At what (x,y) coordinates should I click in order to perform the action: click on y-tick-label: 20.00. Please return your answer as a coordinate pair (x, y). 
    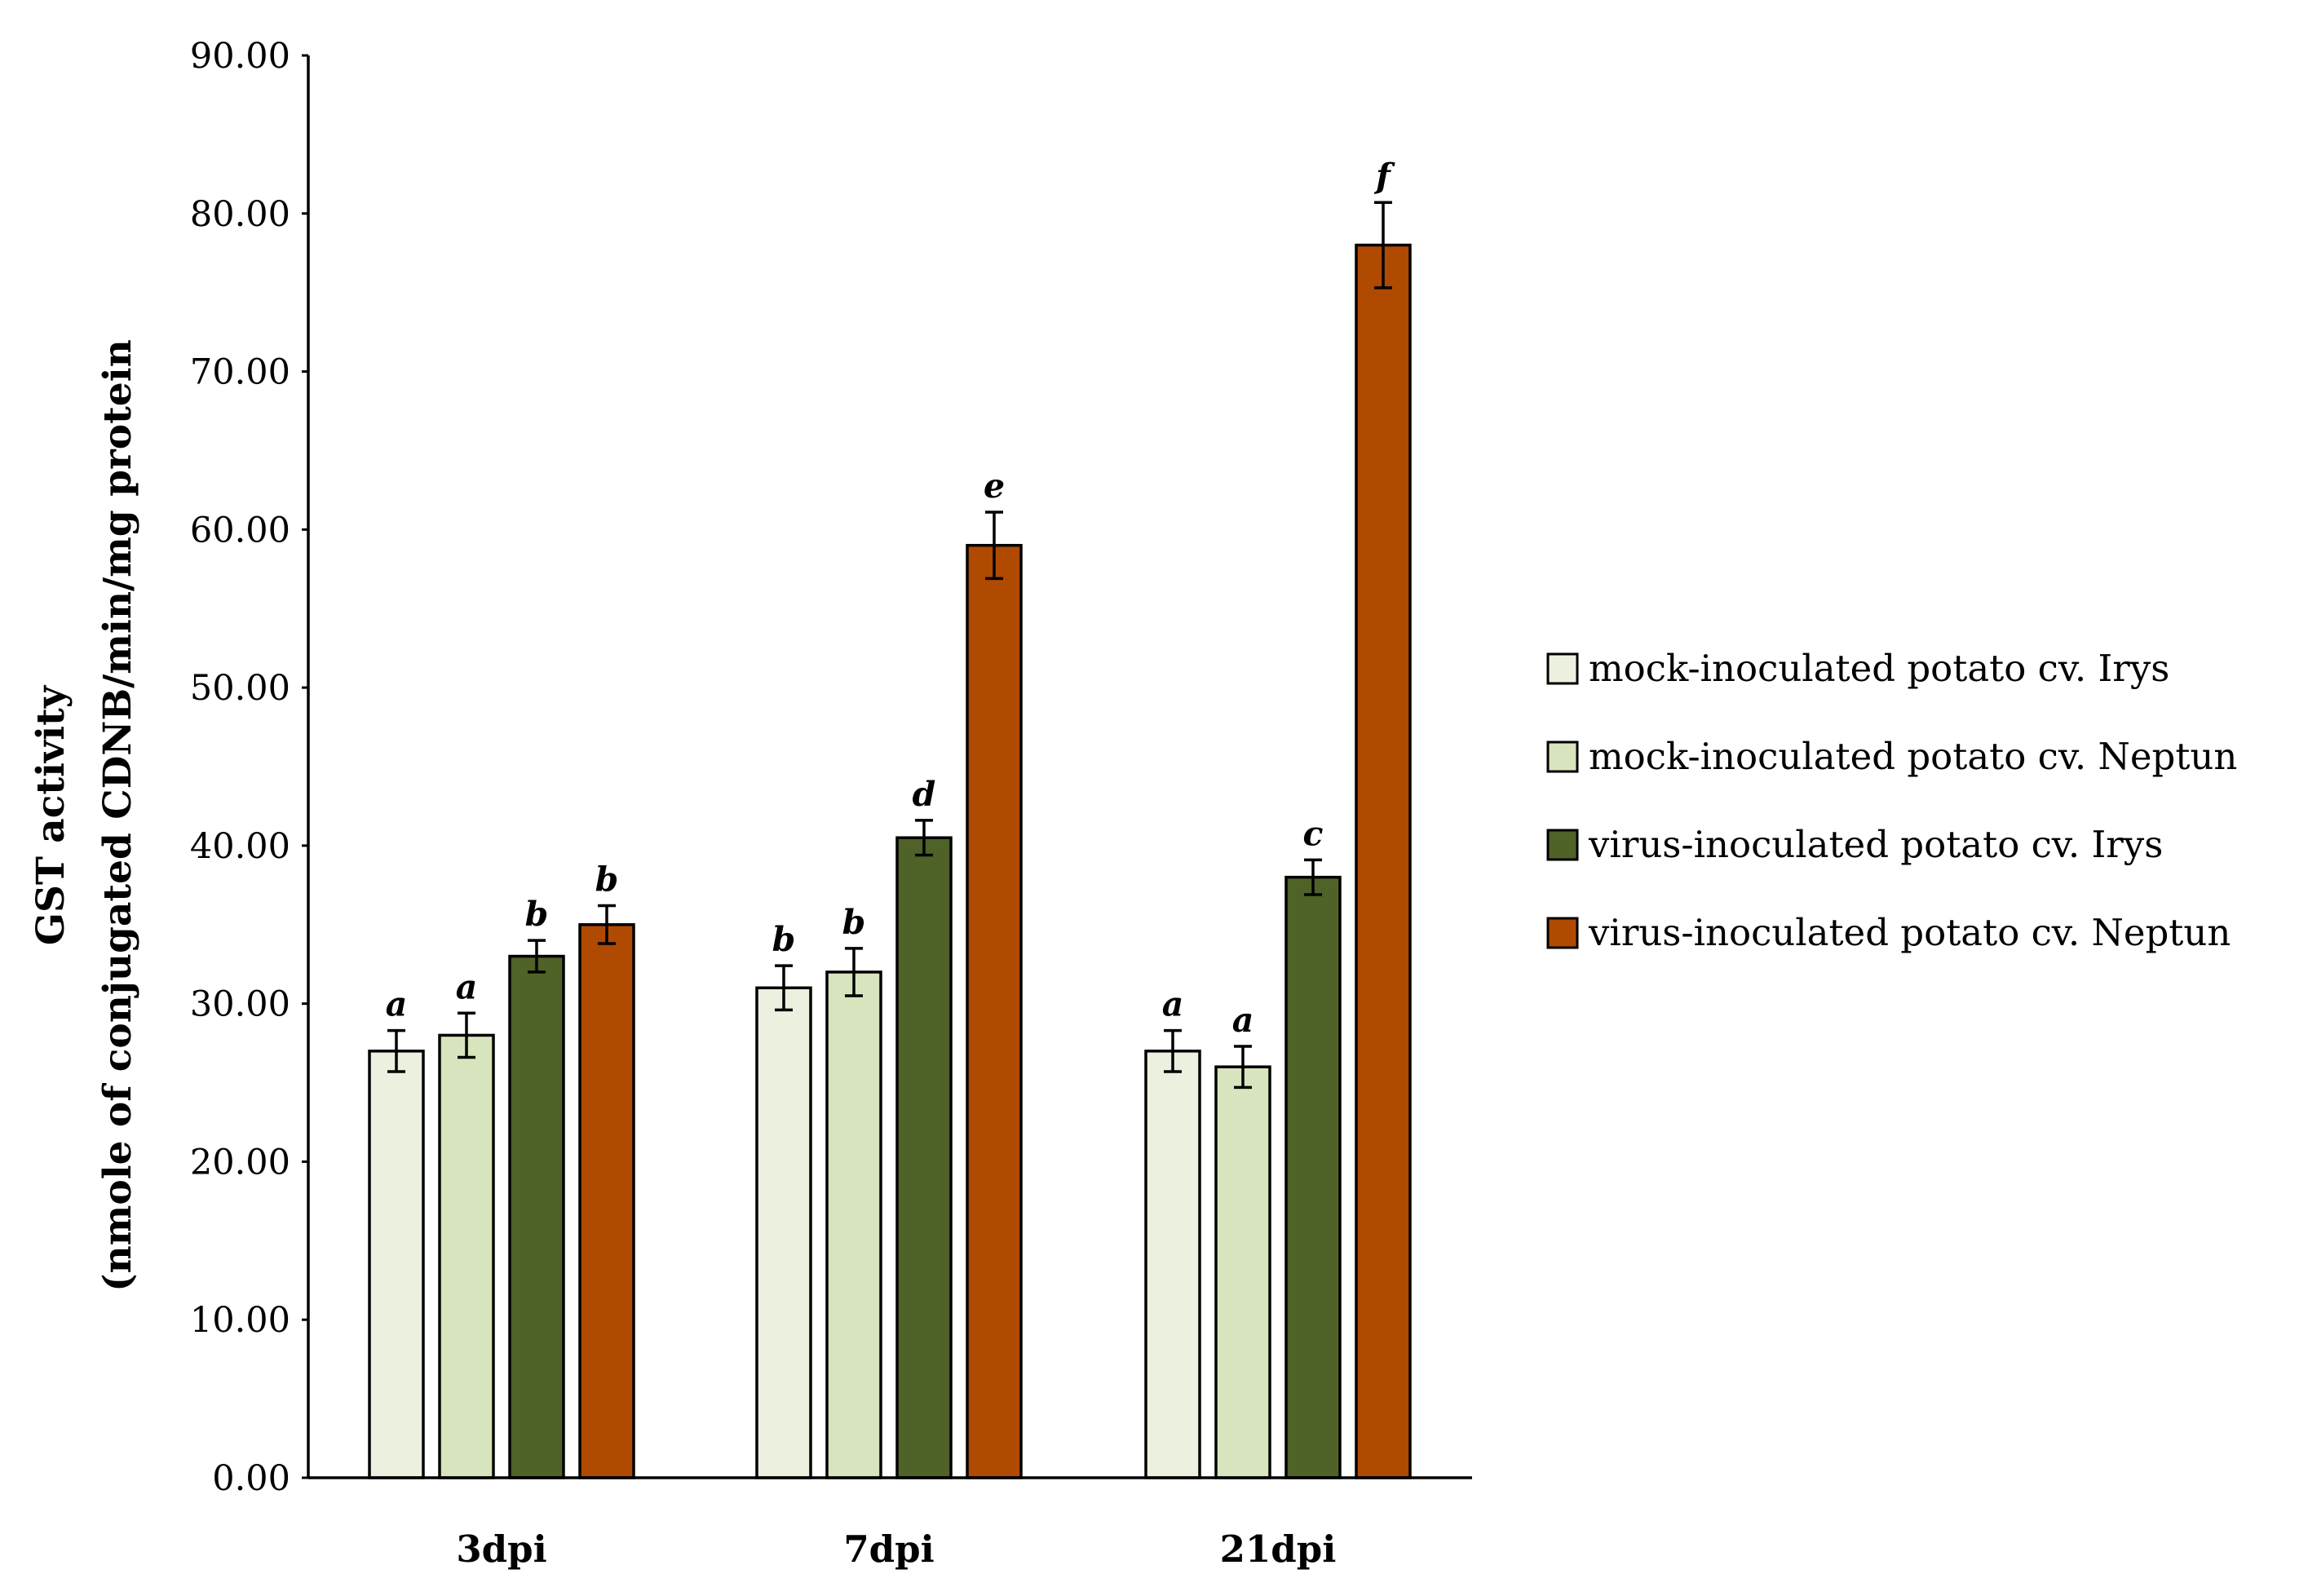
    Looking at the image, I should click on (240, 1162).